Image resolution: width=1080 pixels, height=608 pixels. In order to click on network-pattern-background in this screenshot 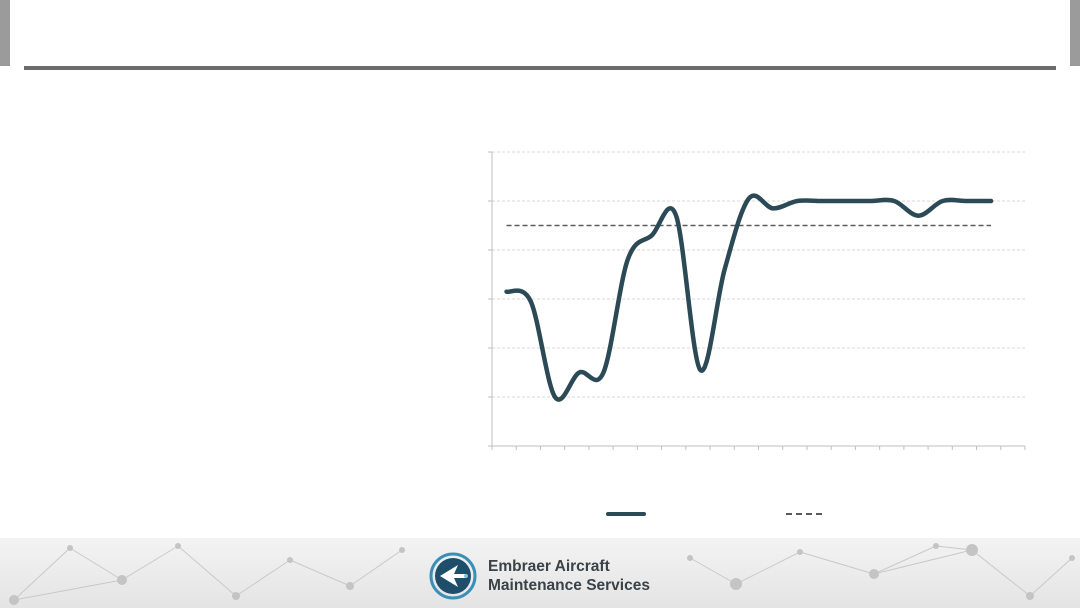, I will do `click(542, 574)`.